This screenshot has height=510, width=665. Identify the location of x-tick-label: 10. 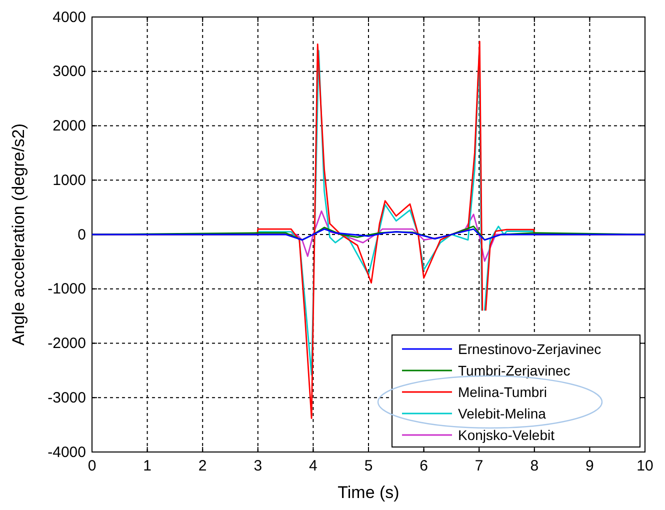
(645, 466).